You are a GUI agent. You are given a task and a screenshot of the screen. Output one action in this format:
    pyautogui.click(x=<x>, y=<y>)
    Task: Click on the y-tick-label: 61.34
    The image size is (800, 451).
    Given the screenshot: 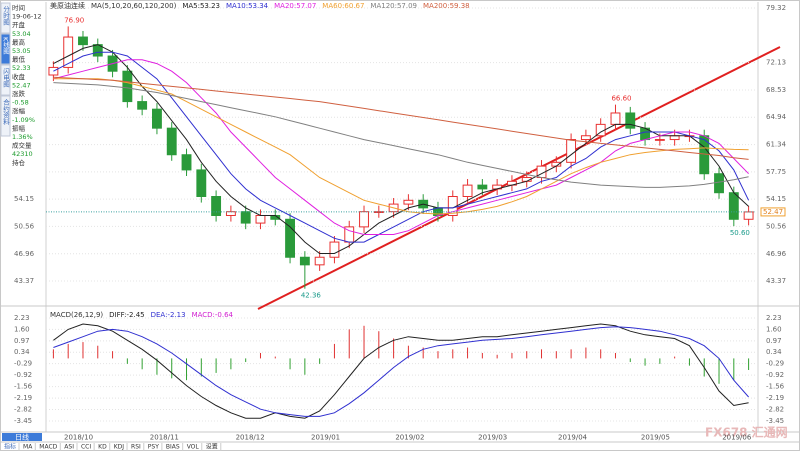 What is the action you would take?
    pyautogui.click(x=776, y=145)
    